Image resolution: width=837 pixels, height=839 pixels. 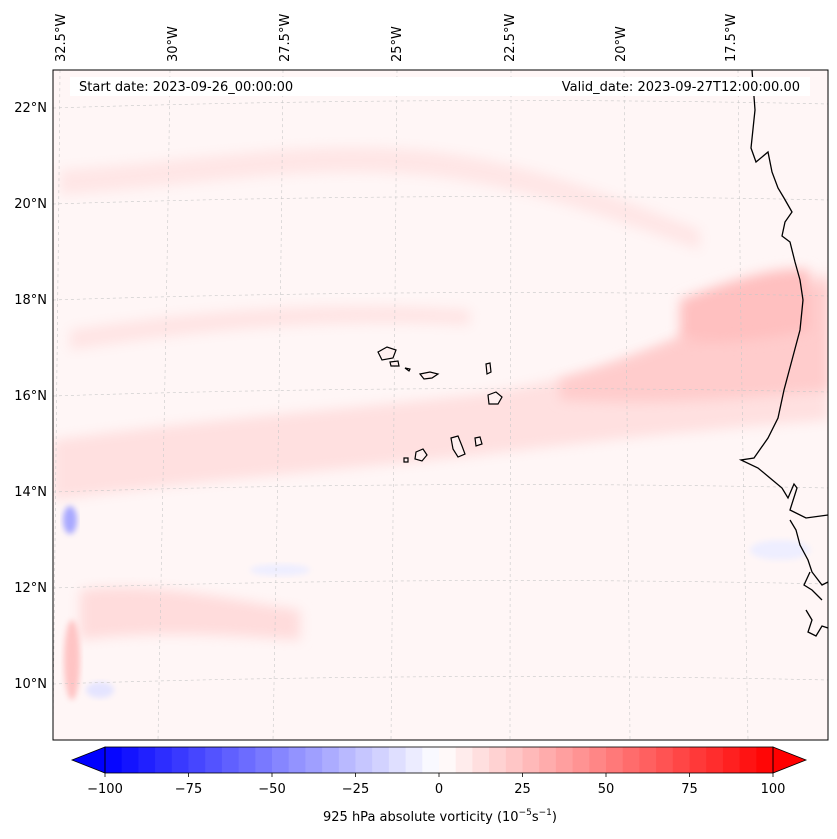 I want to click on header-strip, so click(x=440, y=86).